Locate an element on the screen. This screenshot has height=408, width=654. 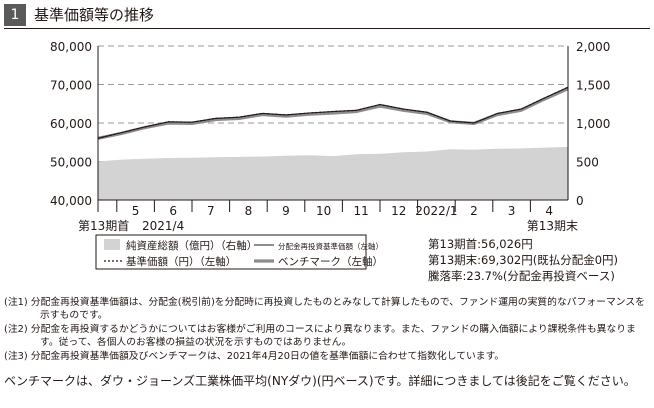
left-axis-tick-label: 40,000 is located at coordinates (71, 201).